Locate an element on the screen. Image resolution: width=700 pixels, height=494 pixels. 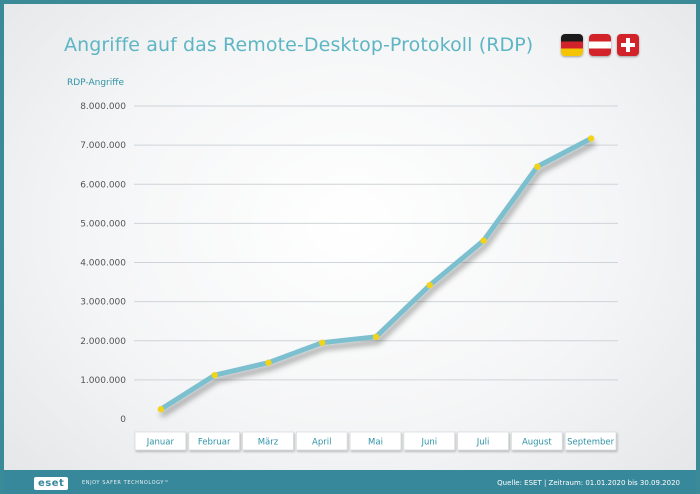
y-tick-label: 6.000.000 is located at coordinates (103, 185).